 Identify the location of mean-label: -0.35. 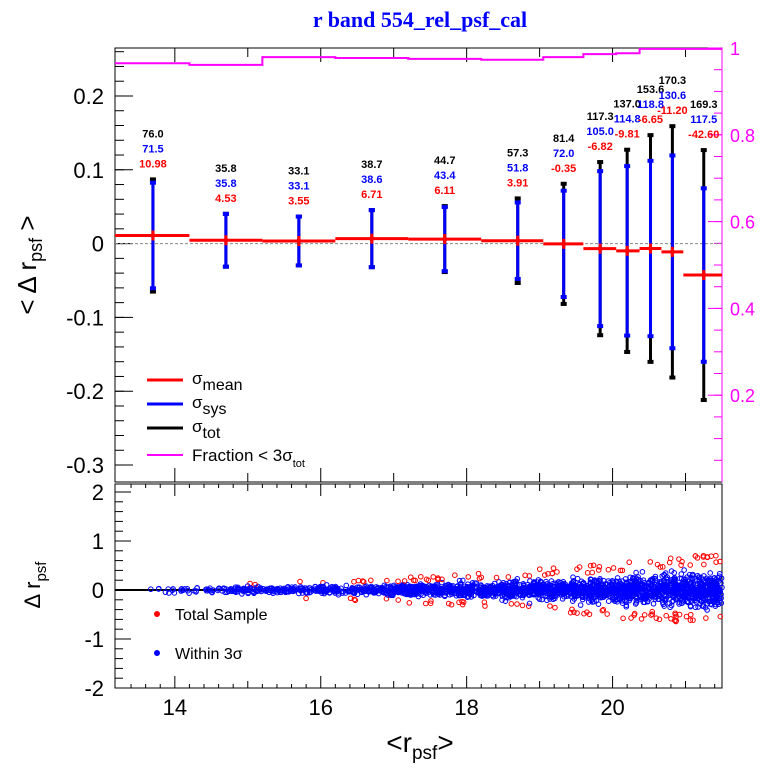
(563, 169).